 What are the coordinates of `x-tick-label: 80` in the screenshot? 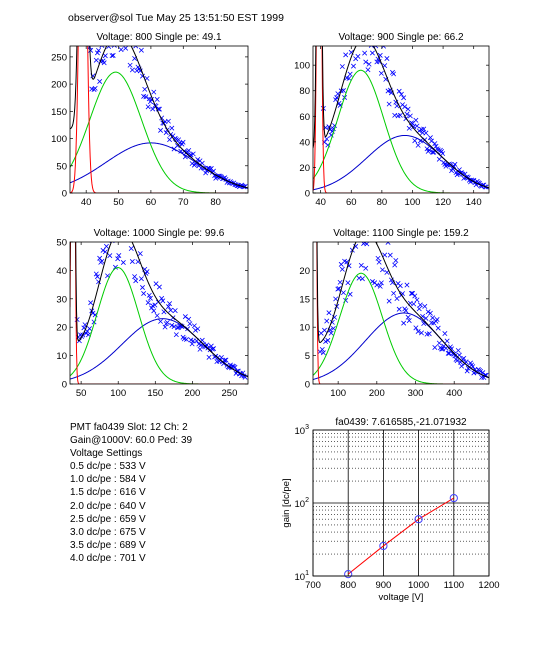 It's located at (382, 202).